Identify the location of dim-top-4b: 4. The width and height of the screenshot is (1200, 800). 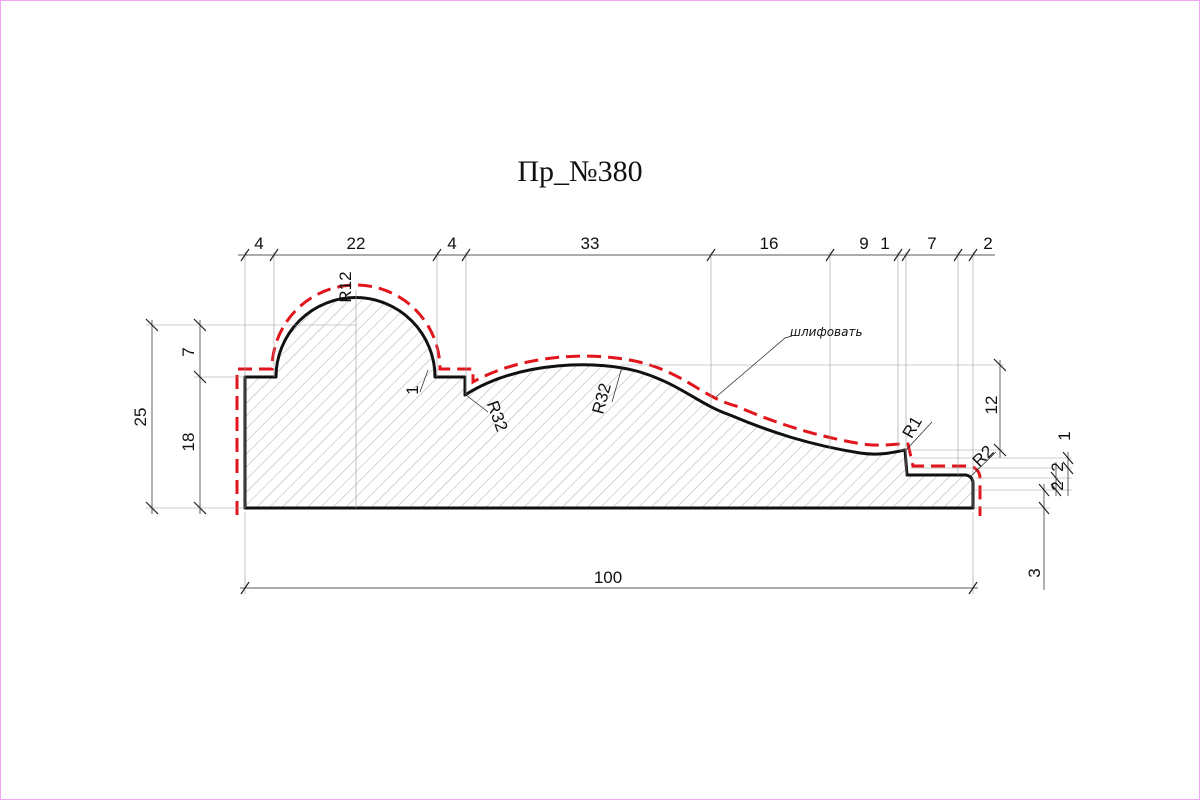
(451, 243).